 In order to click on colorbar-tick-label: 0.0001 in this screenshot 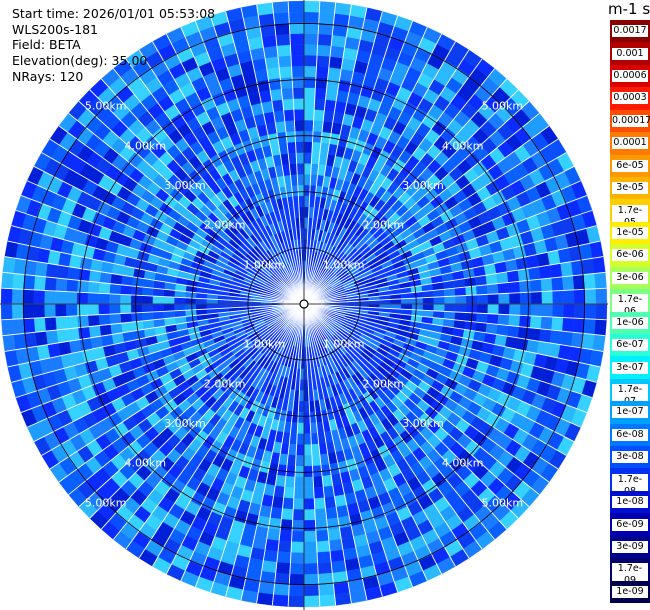, I will do `click(630, 143)`.